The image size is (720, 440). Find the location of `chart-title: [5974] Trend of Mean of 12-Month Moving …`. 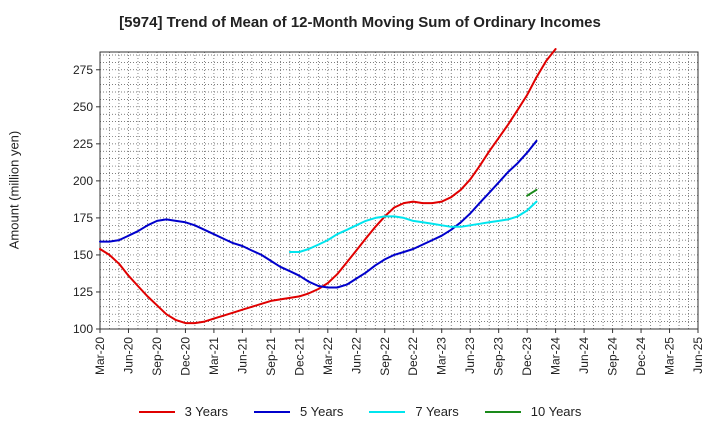

chart-title: [5974] Trend of Mean of 12-Month Moving … is located at coordinates (360, 22).